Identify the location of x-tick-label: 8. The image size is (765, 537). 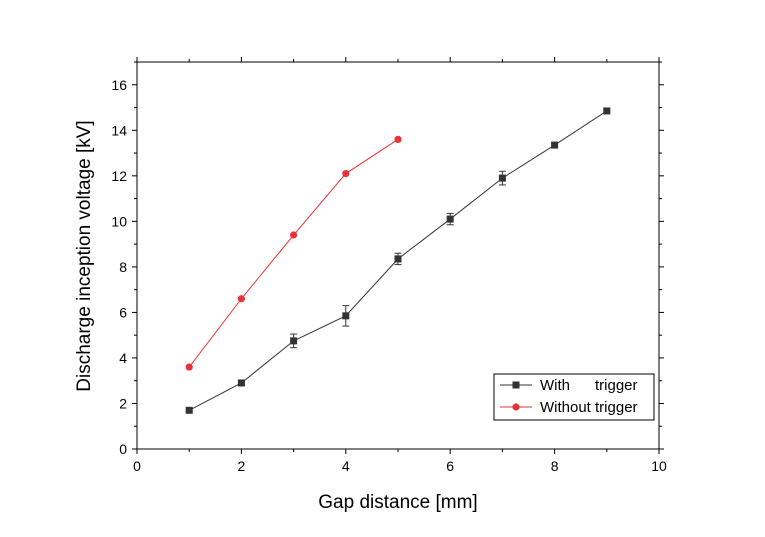
(555, 466).